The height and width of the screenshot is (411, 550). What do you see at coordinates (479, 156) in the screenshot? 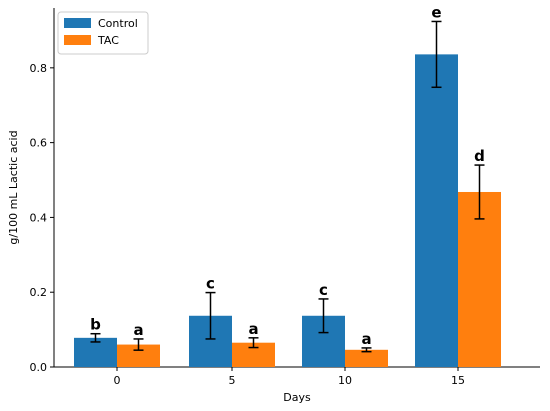
I see `significance-letter: d` at bounding box center [479, 156].